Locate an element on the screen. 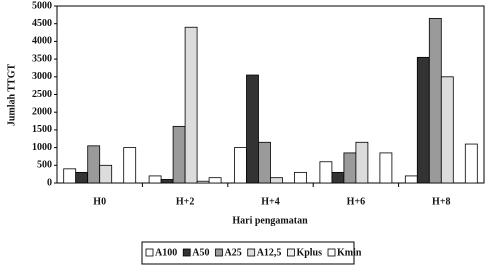 This screenshot has height=274, width=495. x-axis-label: Hari pengamatan is located at coordinates (270, 220).